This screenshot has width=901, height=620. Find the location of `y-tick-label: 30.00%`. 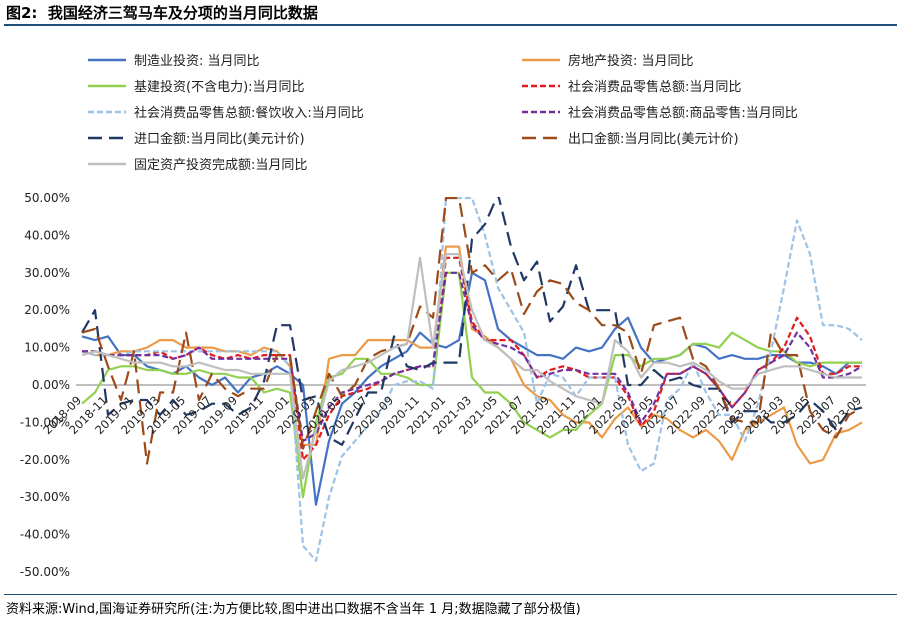

y-tick-label: 30.00% is located at coordinates (47, 273).